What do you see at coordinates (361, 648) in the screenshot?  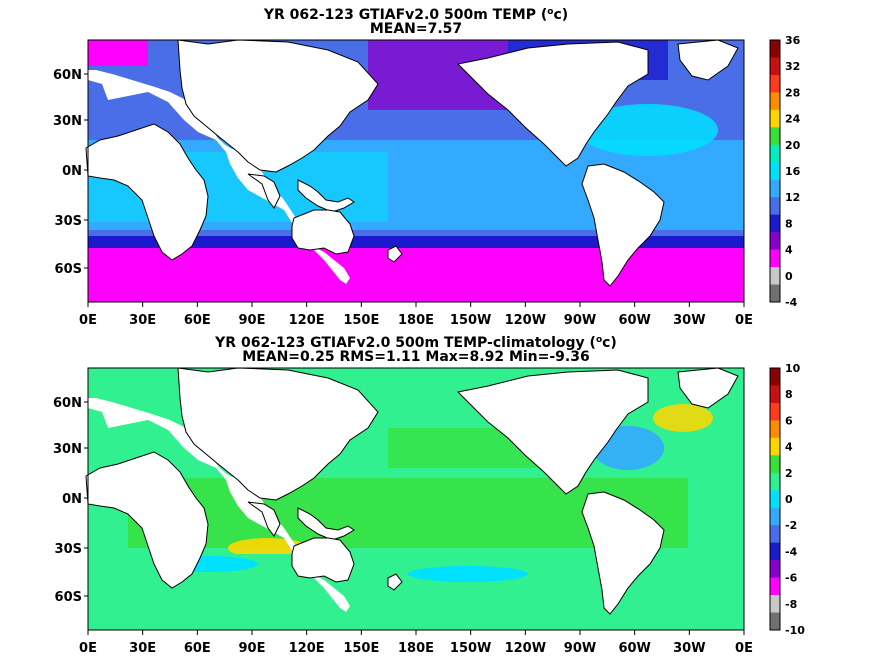 I see `bottom-lon-label: 150E` at bounding box center [361, 648].